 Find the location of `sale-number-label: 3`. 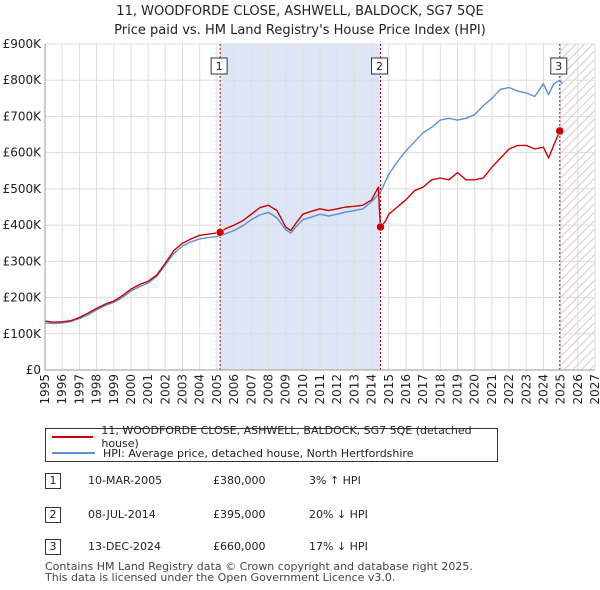

sale-number-label: 3 is located at coordinates (558, 66).